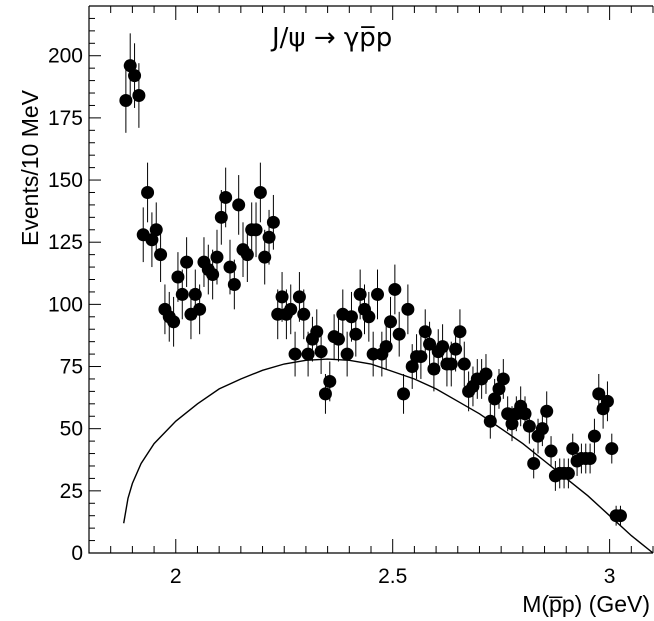 The width and height of the screenshot is (654, 621). Describe the element at coordinates (176, 576) in the screenshot. I see `x-tick-label: 2` at that location.